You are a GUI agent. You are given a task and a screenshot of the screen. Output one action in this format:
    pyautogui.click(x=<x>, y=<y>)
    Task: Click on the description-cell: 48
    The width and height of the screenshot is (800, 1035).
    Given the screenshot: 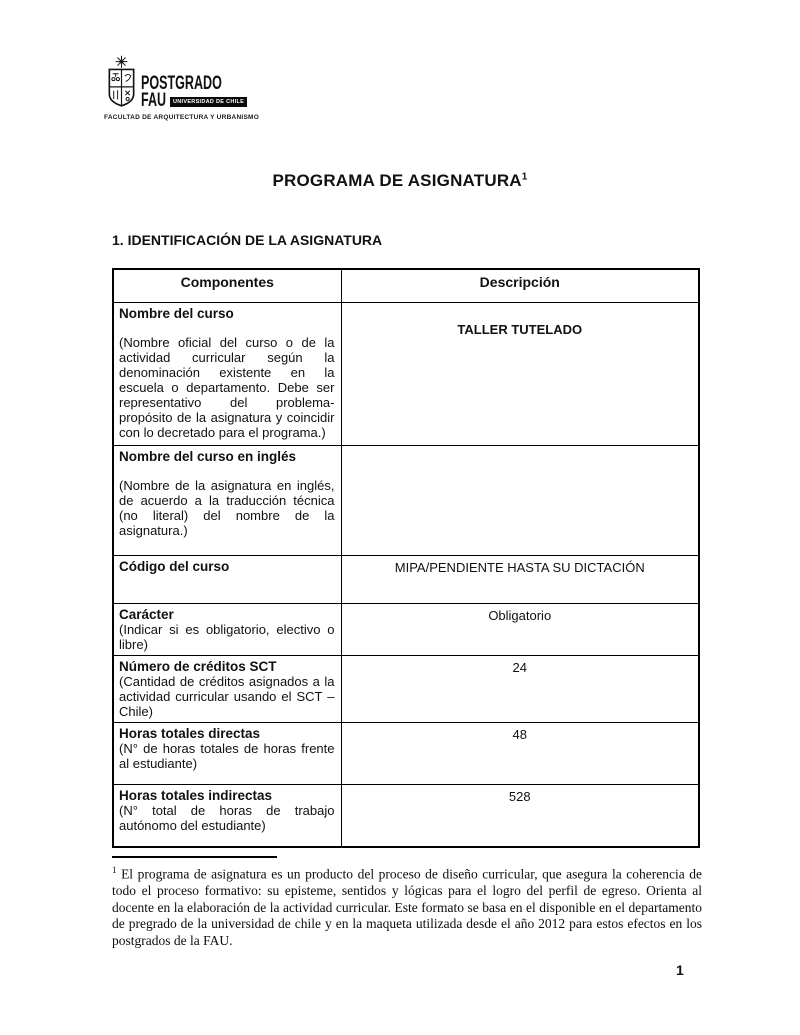 What is the action you would take?
    pyautogui.click(x=520, y=753)
    